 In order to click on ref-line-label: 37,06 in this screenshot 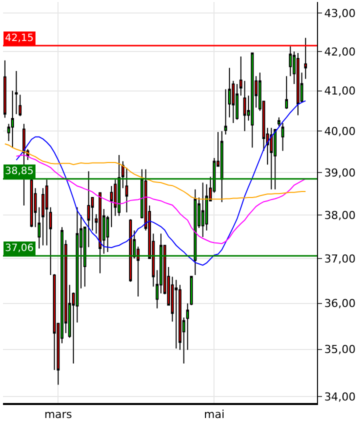, I will do `click(19, 248)`.